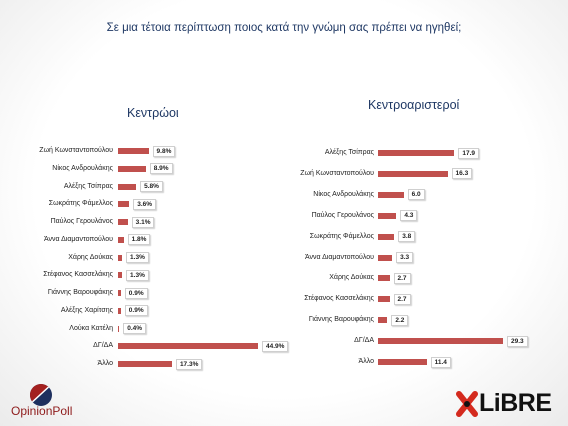 The width and height of the screenshot is (568, 426). I want to click on data-label: 17.9, so click(469, 153).